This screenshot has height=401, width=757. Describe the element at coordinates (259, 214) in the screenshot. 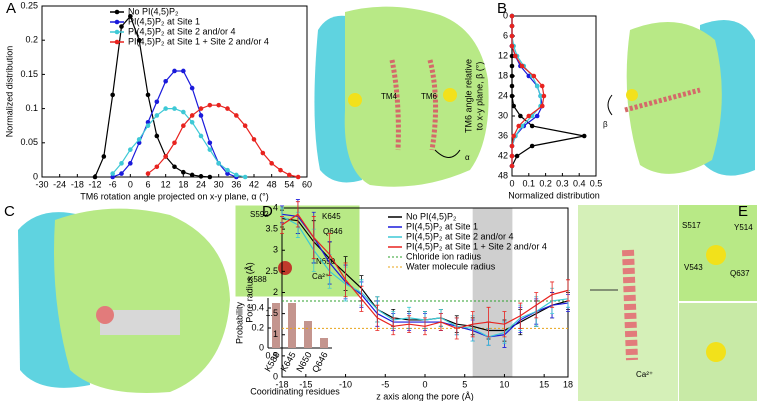

I see `annotation: S592` at that location.